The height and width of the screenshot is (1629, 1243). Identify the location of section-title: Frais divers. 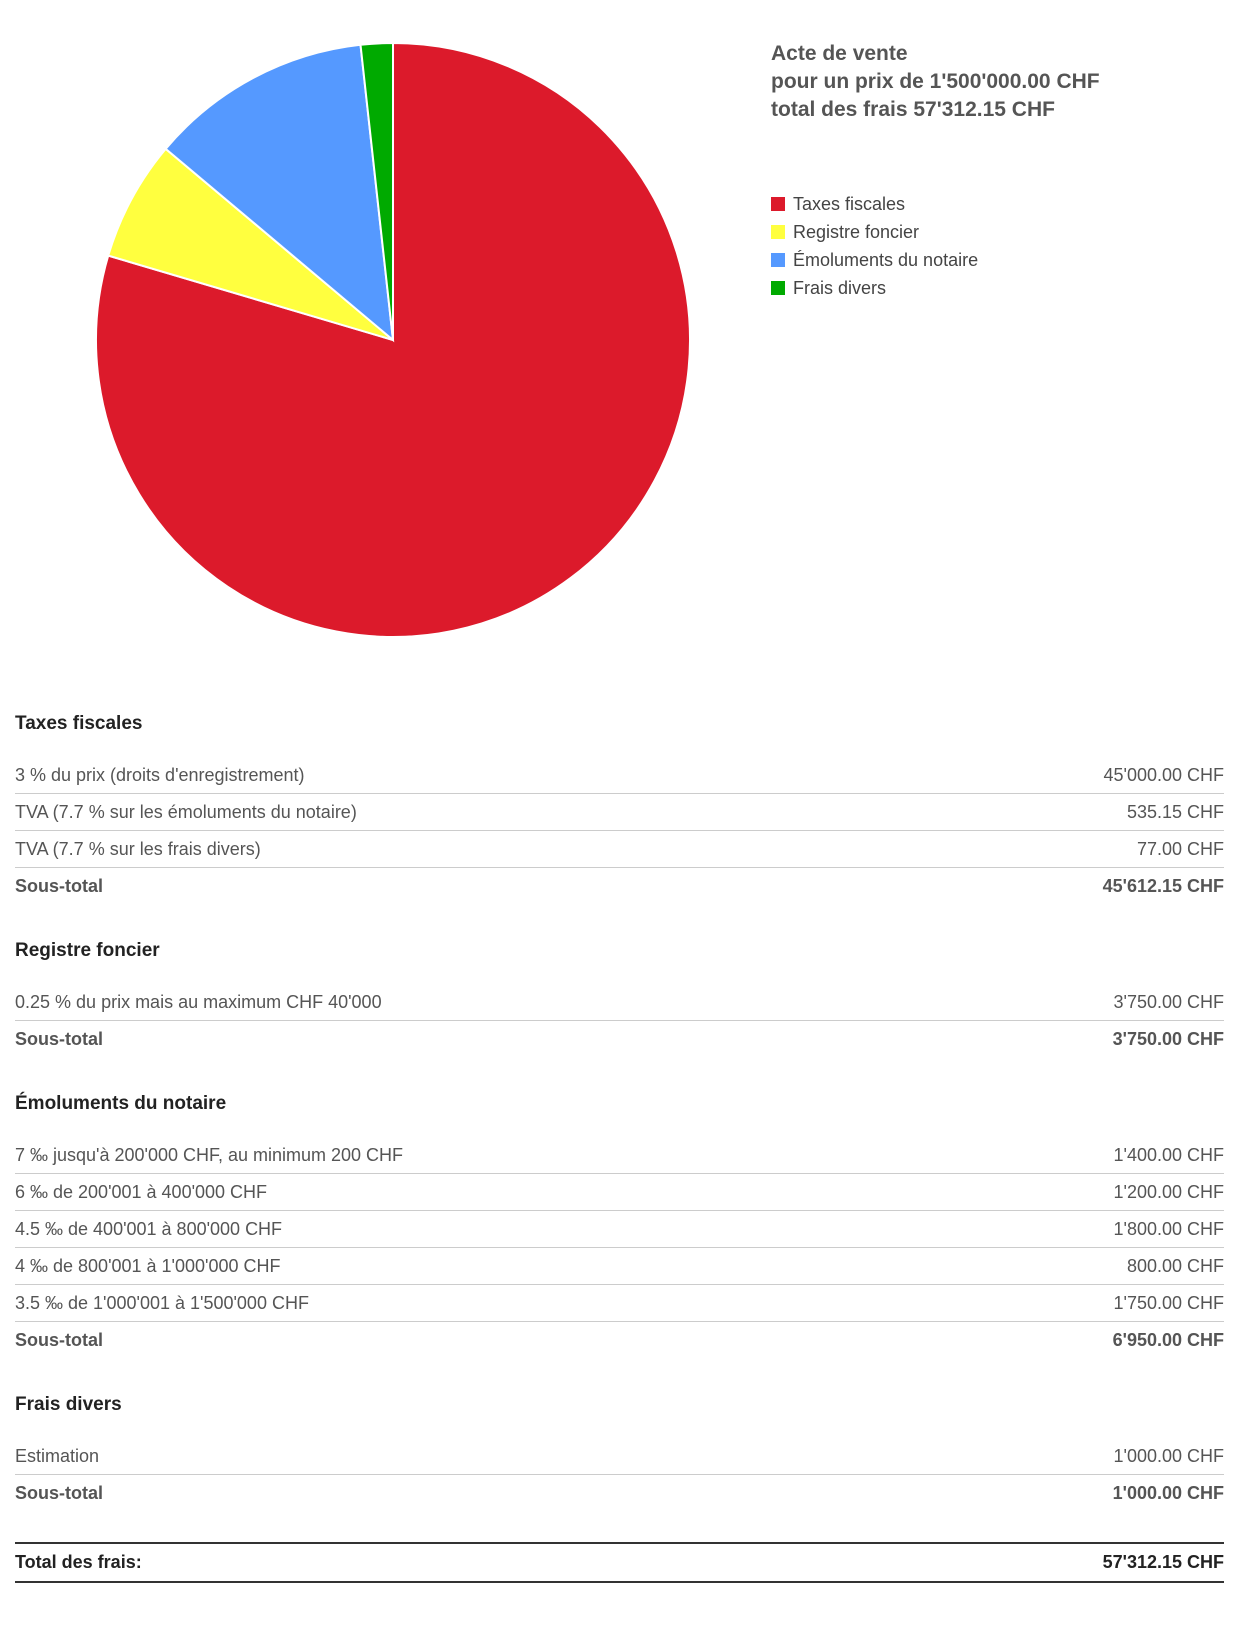
(68, 1404).